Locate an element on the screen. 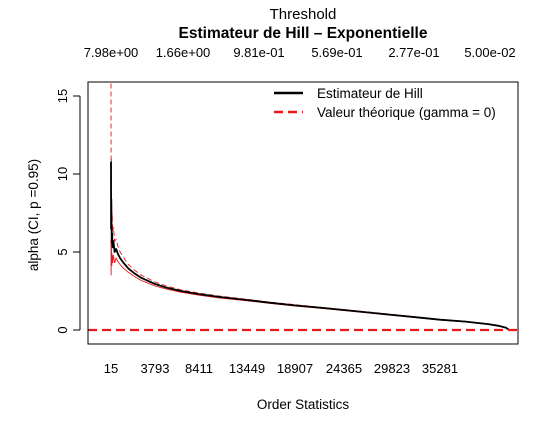 Image resolution: width=557 pixels, height=422 pixels. y-axis-label: alpha (CI, p =0.95) is located at coordinates (33, 215).